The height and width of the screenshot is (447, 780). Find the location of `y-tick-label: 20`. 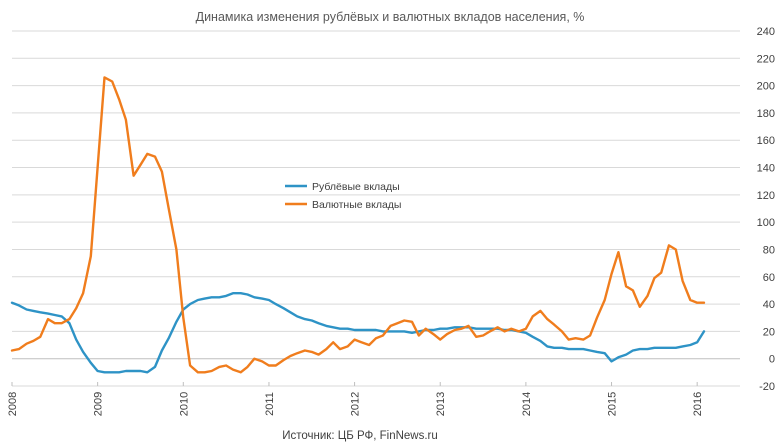

y-tick-label: 20 is located at coordinates (769, 332).